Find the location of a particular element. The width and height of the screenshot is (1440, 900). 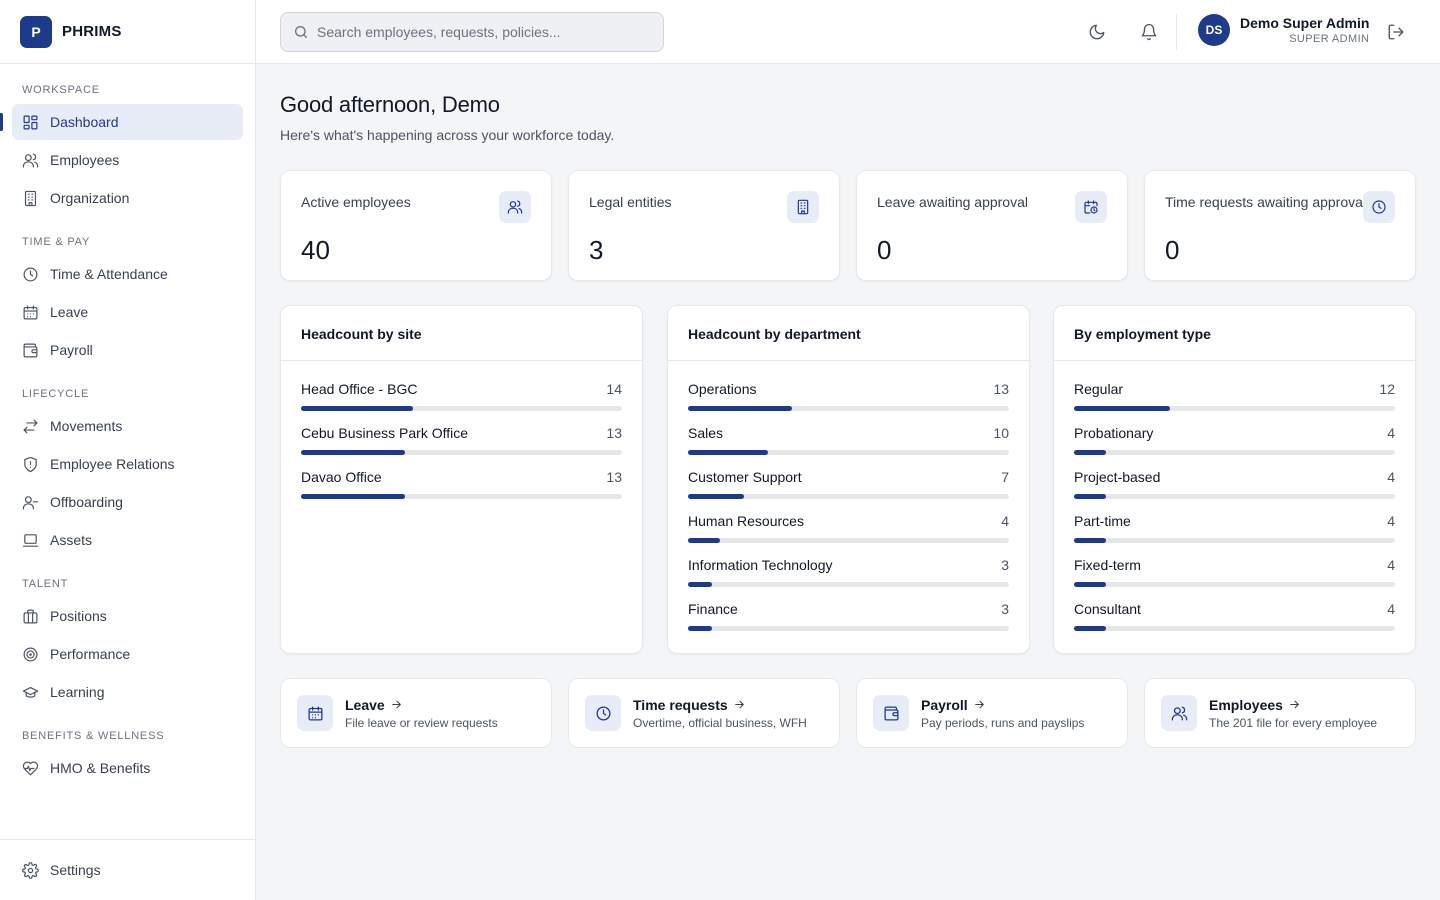

search-input is located at coordinates (482, 32).